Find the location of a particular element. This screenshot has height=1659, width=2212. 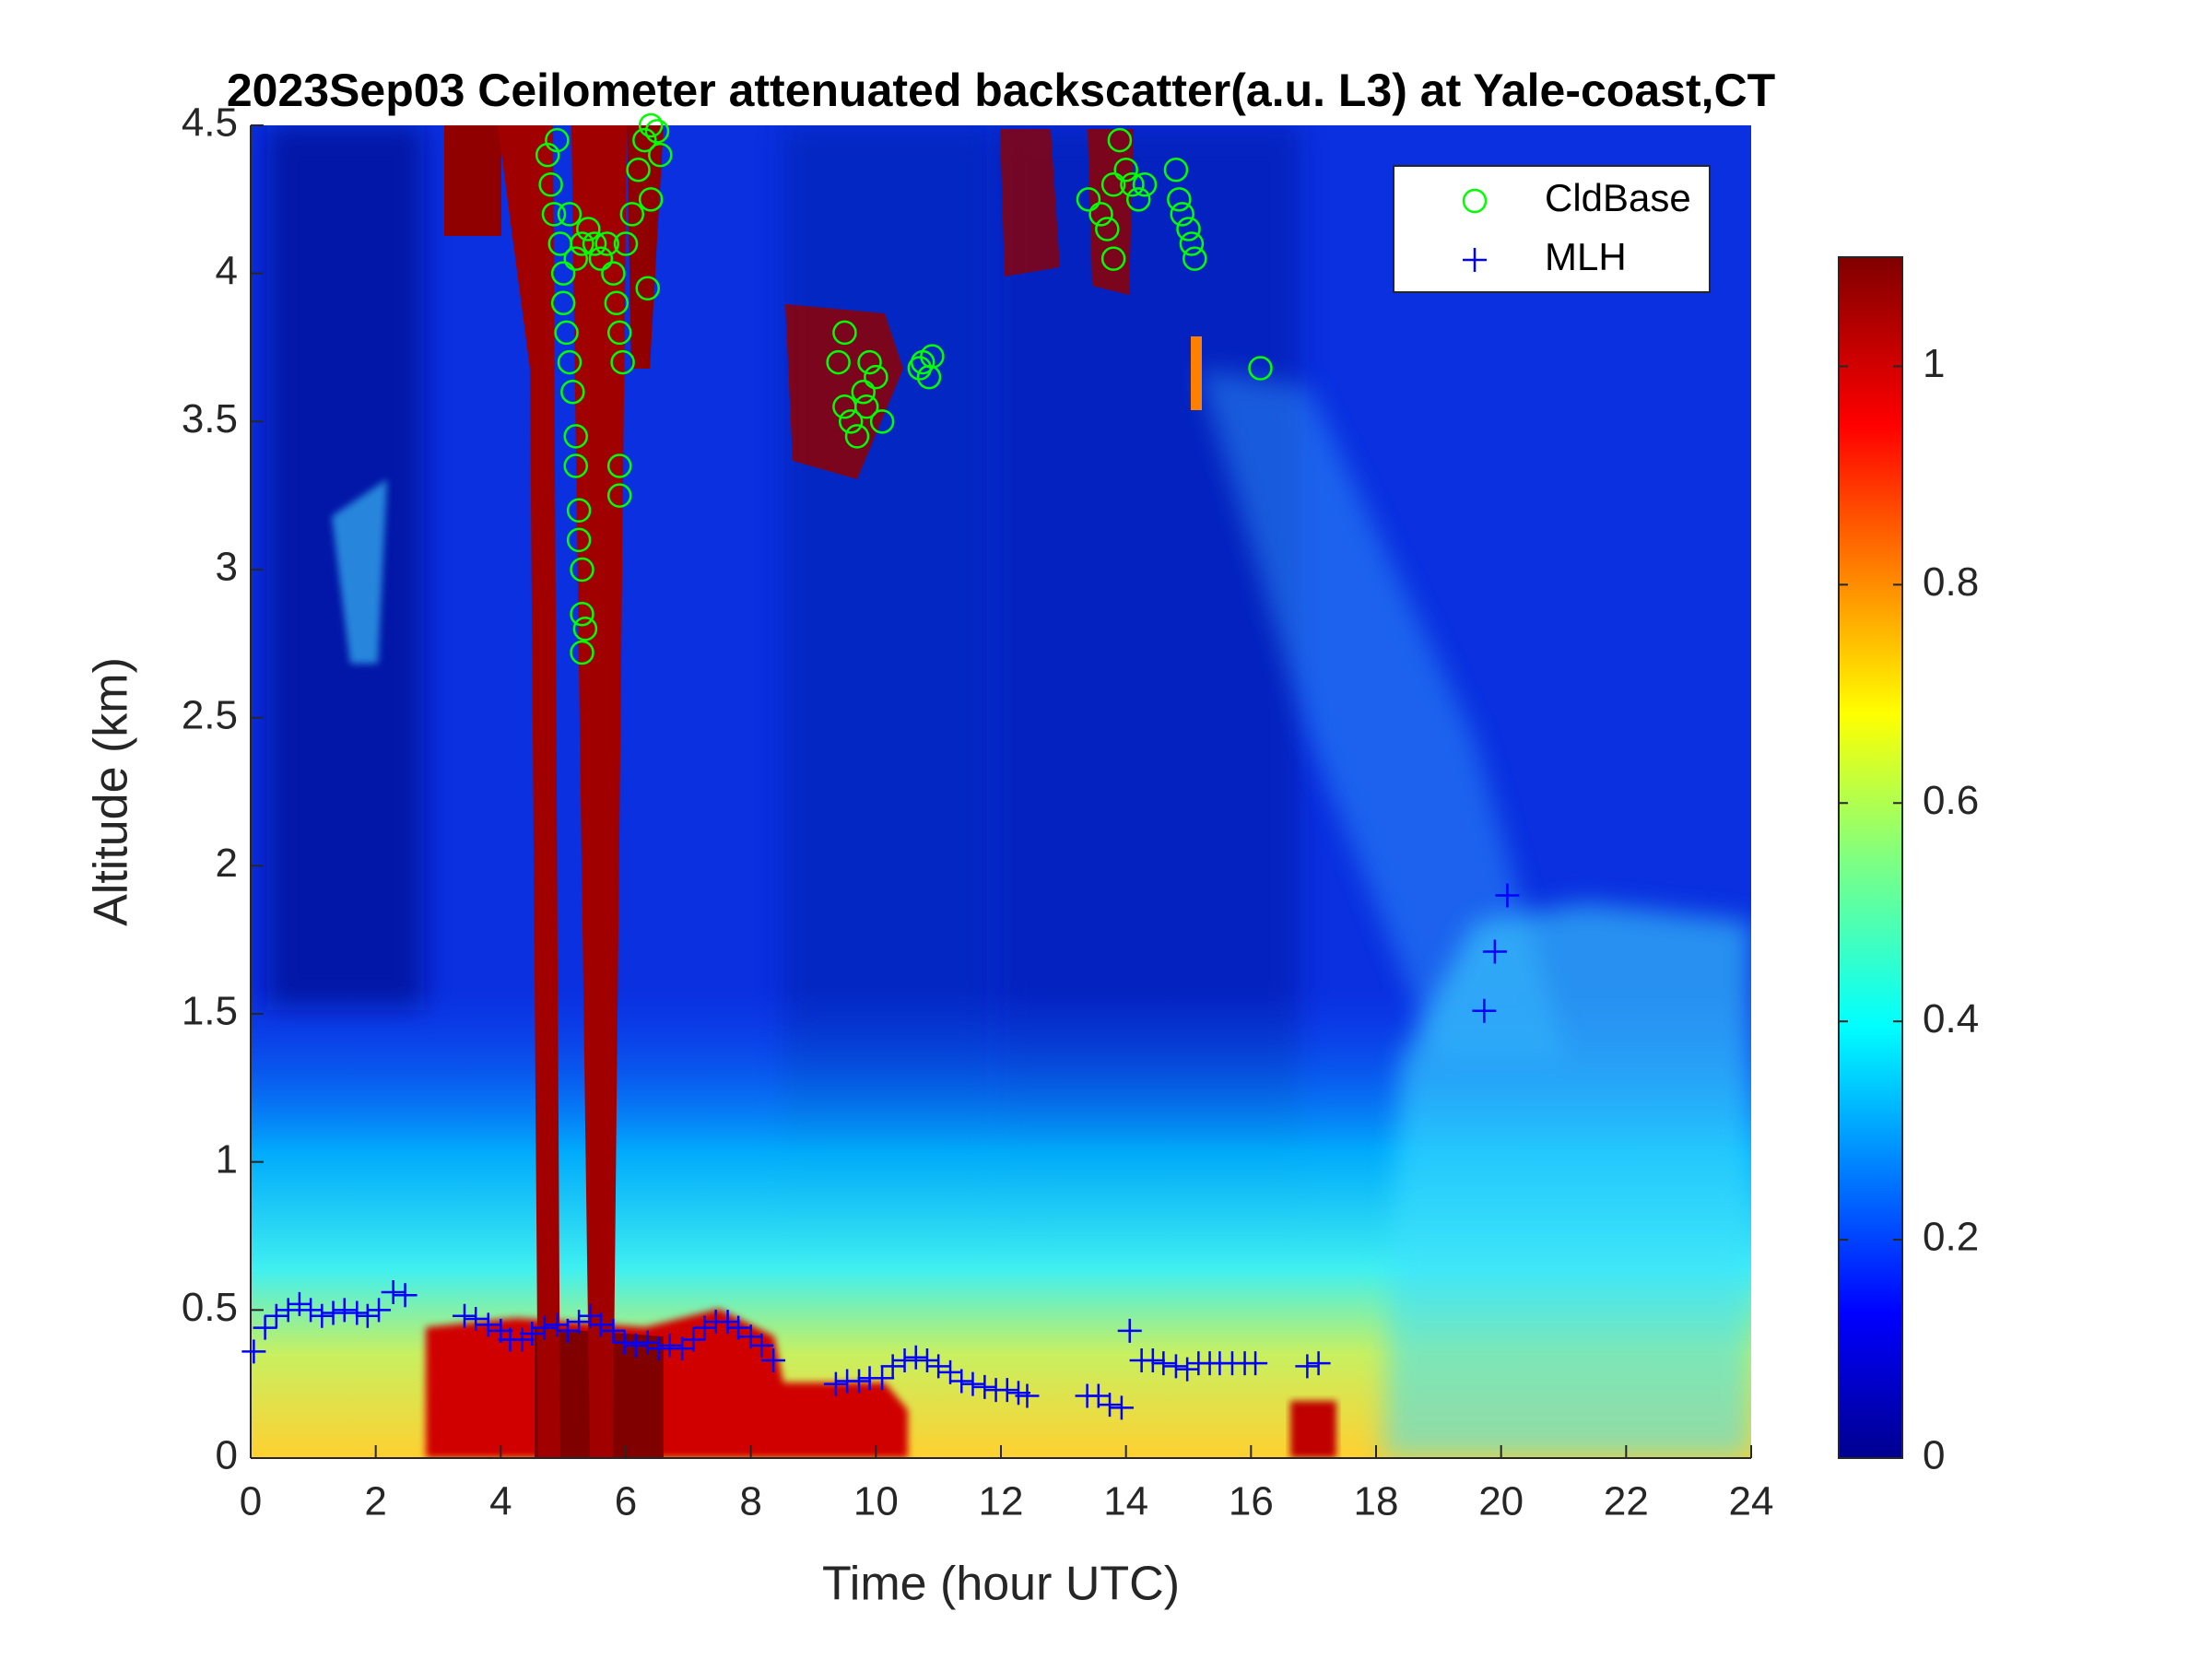

y-tick-label: 3.5 is located at coordinates (210, 418).